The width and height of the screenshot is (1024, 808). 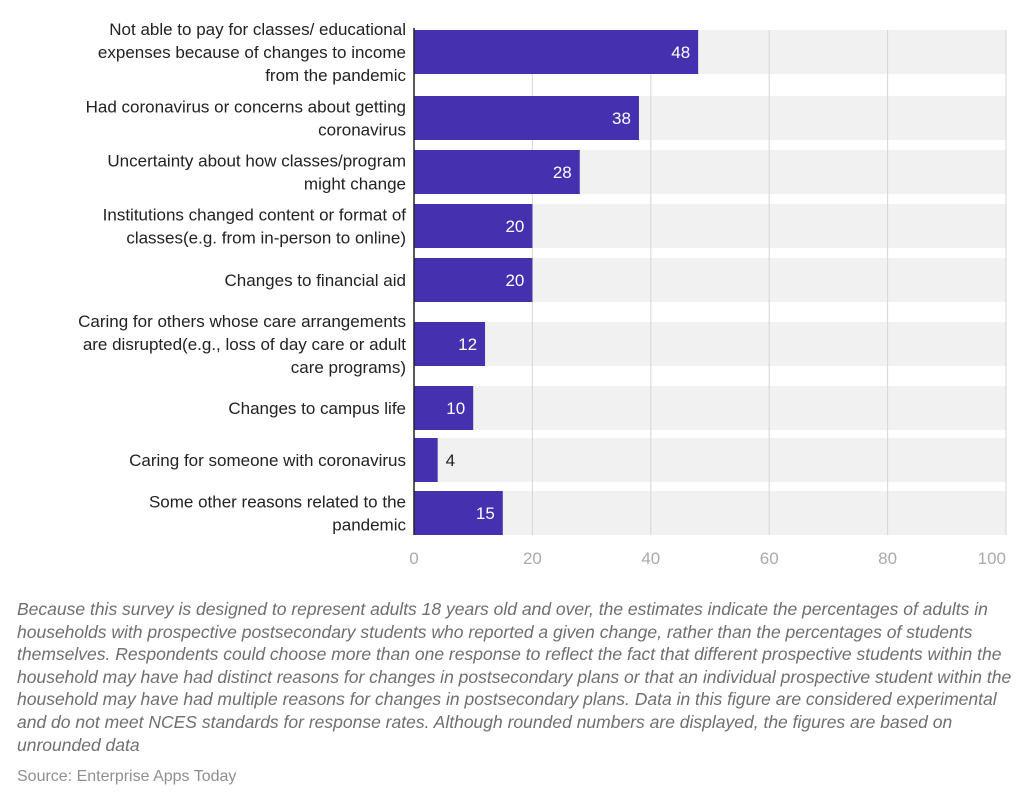 What do you see at coordinates (992, 558) in the screenshot?
I see `x-tick-label: 100` at bounding box center [992, 558].